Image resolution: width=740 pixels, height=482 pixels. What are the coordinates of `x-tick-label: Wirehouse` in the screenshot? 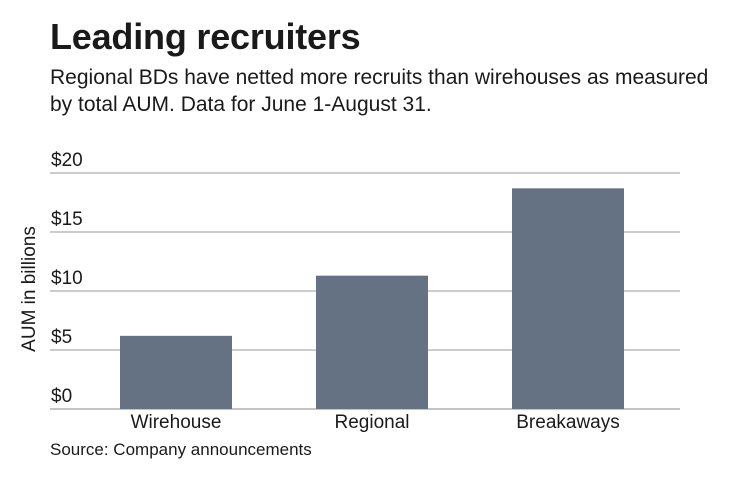 It's located at (176, 422).